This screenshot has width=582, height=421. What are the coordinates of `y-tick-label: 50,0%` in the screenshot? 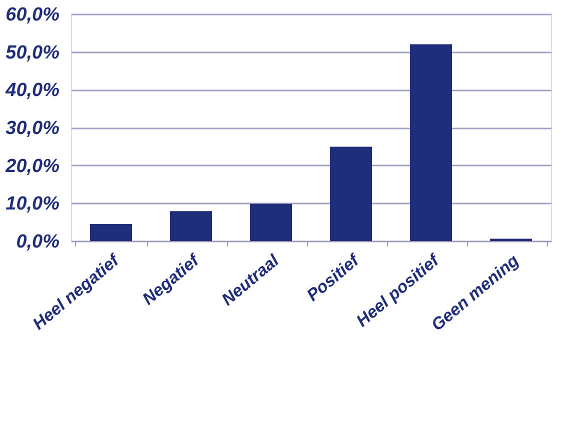 It's located at (33, 53).